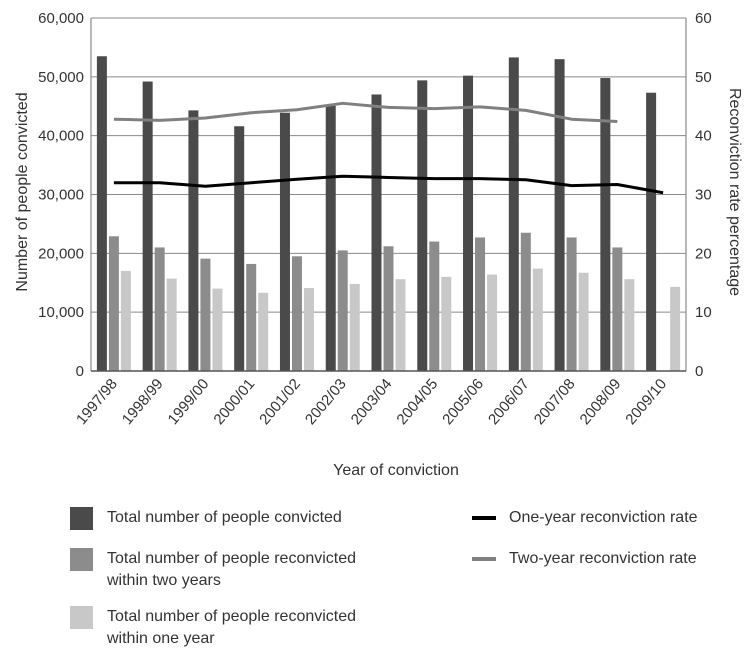  Describe the element at coordinates (143, 402) in the screenshot. I see `x-tick-label: 1998/99` at that location.